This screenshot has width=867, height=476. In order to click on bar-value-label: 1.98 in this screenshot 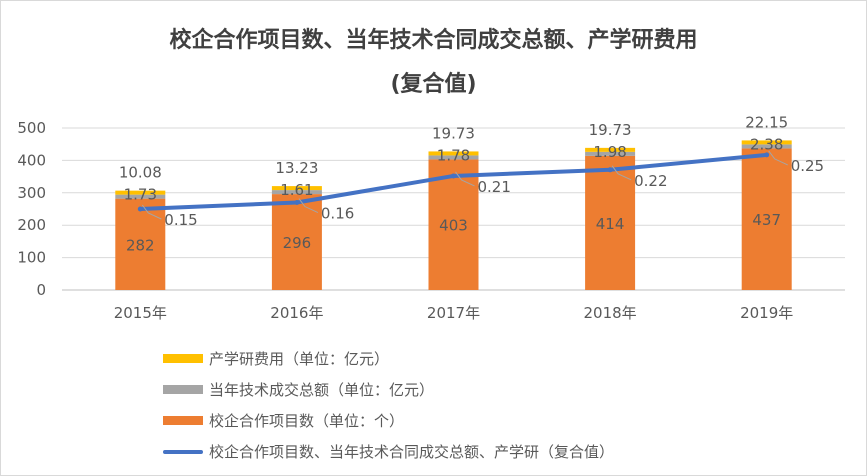, I will do `click(609, 152)`.